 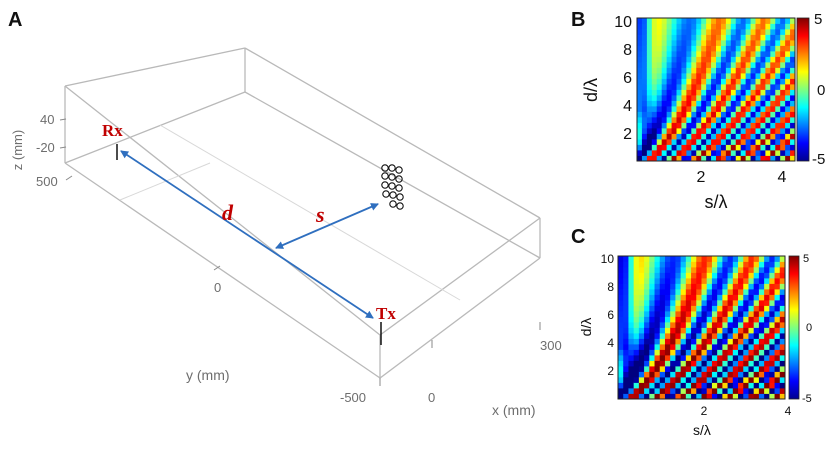 I want to click on d-distance-arrow, so click(x=247, y=234).